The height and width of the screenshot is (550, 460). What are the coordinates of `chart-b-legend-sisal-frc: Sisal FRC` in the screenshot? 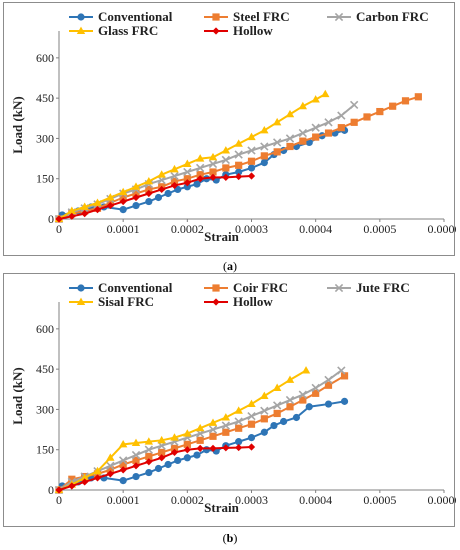 It's located at (111, 301).